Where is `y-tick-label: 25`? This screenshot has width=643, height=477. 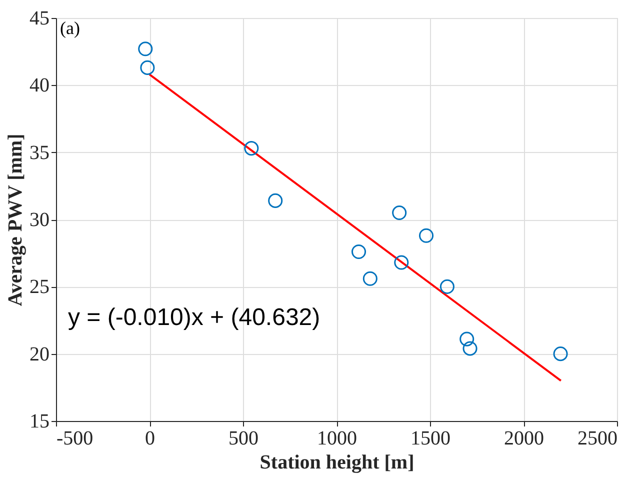
y-tick-label: 25 is located at coordinates (40, 287).